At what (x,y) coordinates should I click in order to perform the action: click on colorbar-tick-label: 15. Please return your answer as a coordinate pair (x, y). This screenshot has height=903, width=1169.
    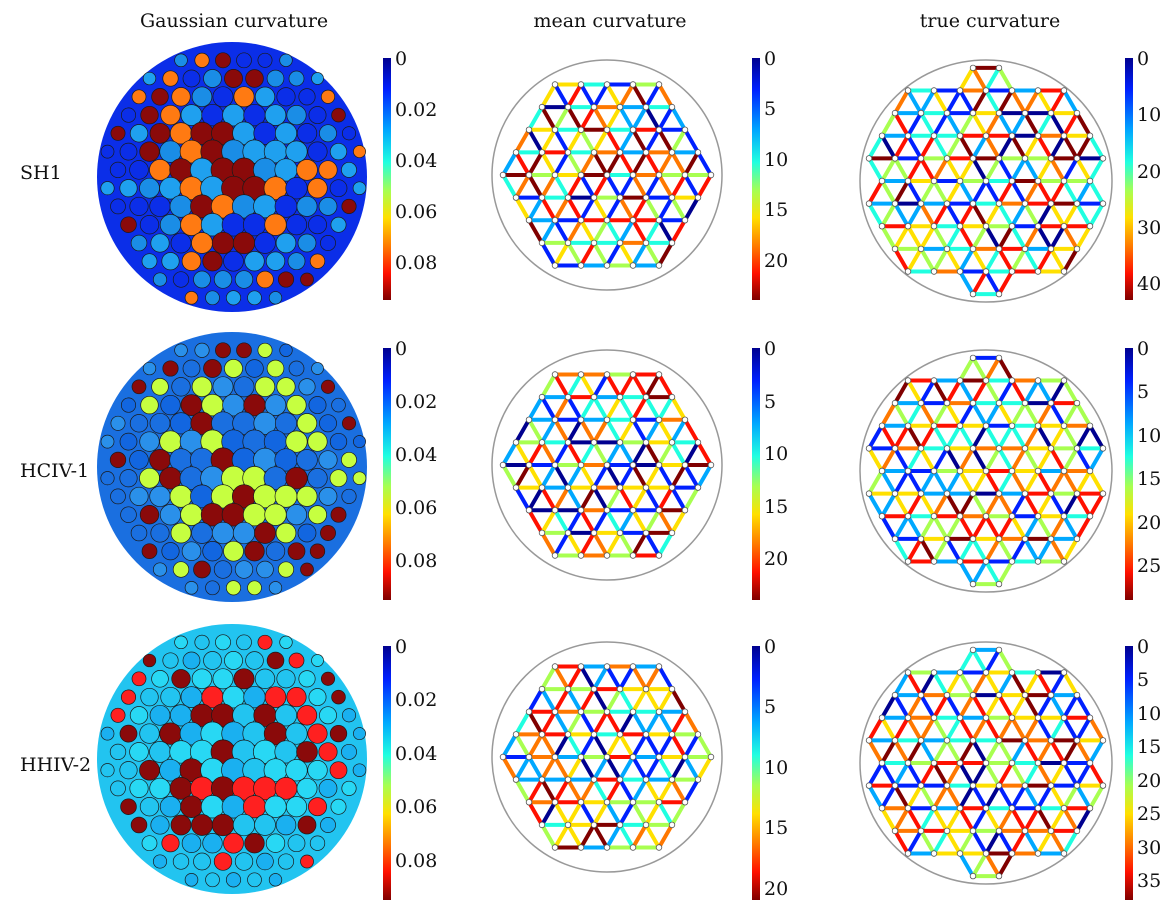
    Looking at the image, I should click on (1149, 747).